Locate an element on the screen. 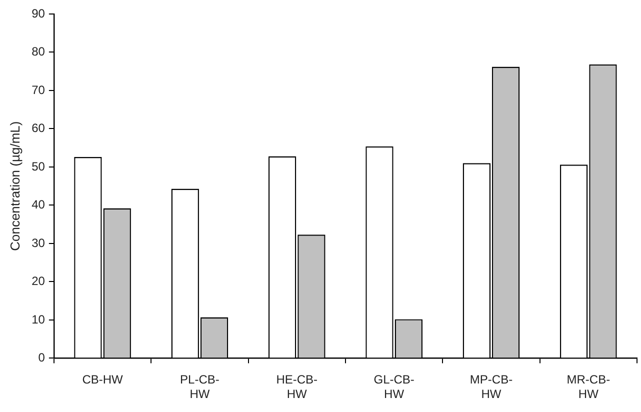 The height and width of the screenshot is (412, 641). x-tick-label: HE-CB-HW is located at coordinates (297, 387).